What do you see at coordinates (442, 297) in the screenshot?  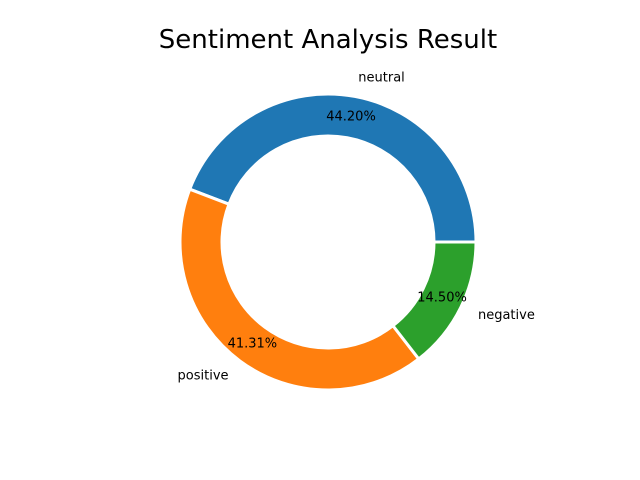 I see `pct-label-negative: 14.50%` at bounding box center [442, 297].